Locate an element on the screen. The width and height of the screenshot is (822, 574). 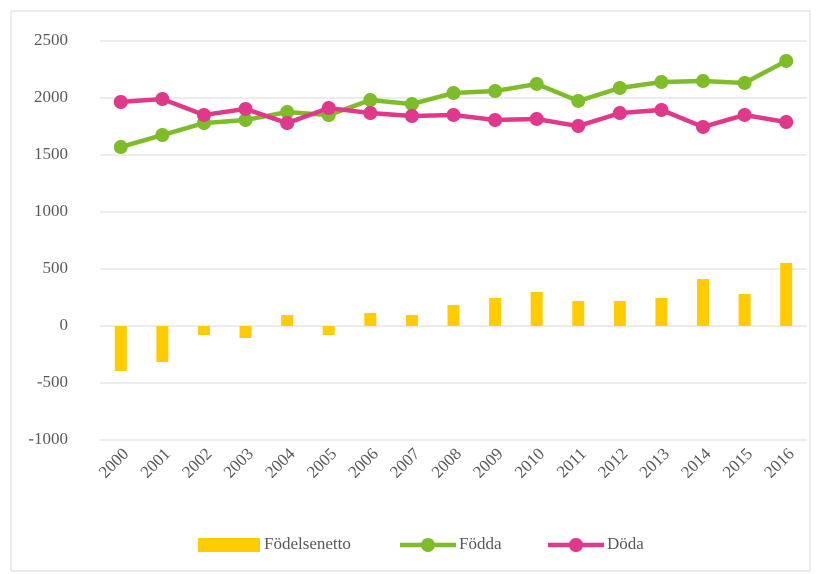
legend-label: Döda is located at coordinates (625, 543).